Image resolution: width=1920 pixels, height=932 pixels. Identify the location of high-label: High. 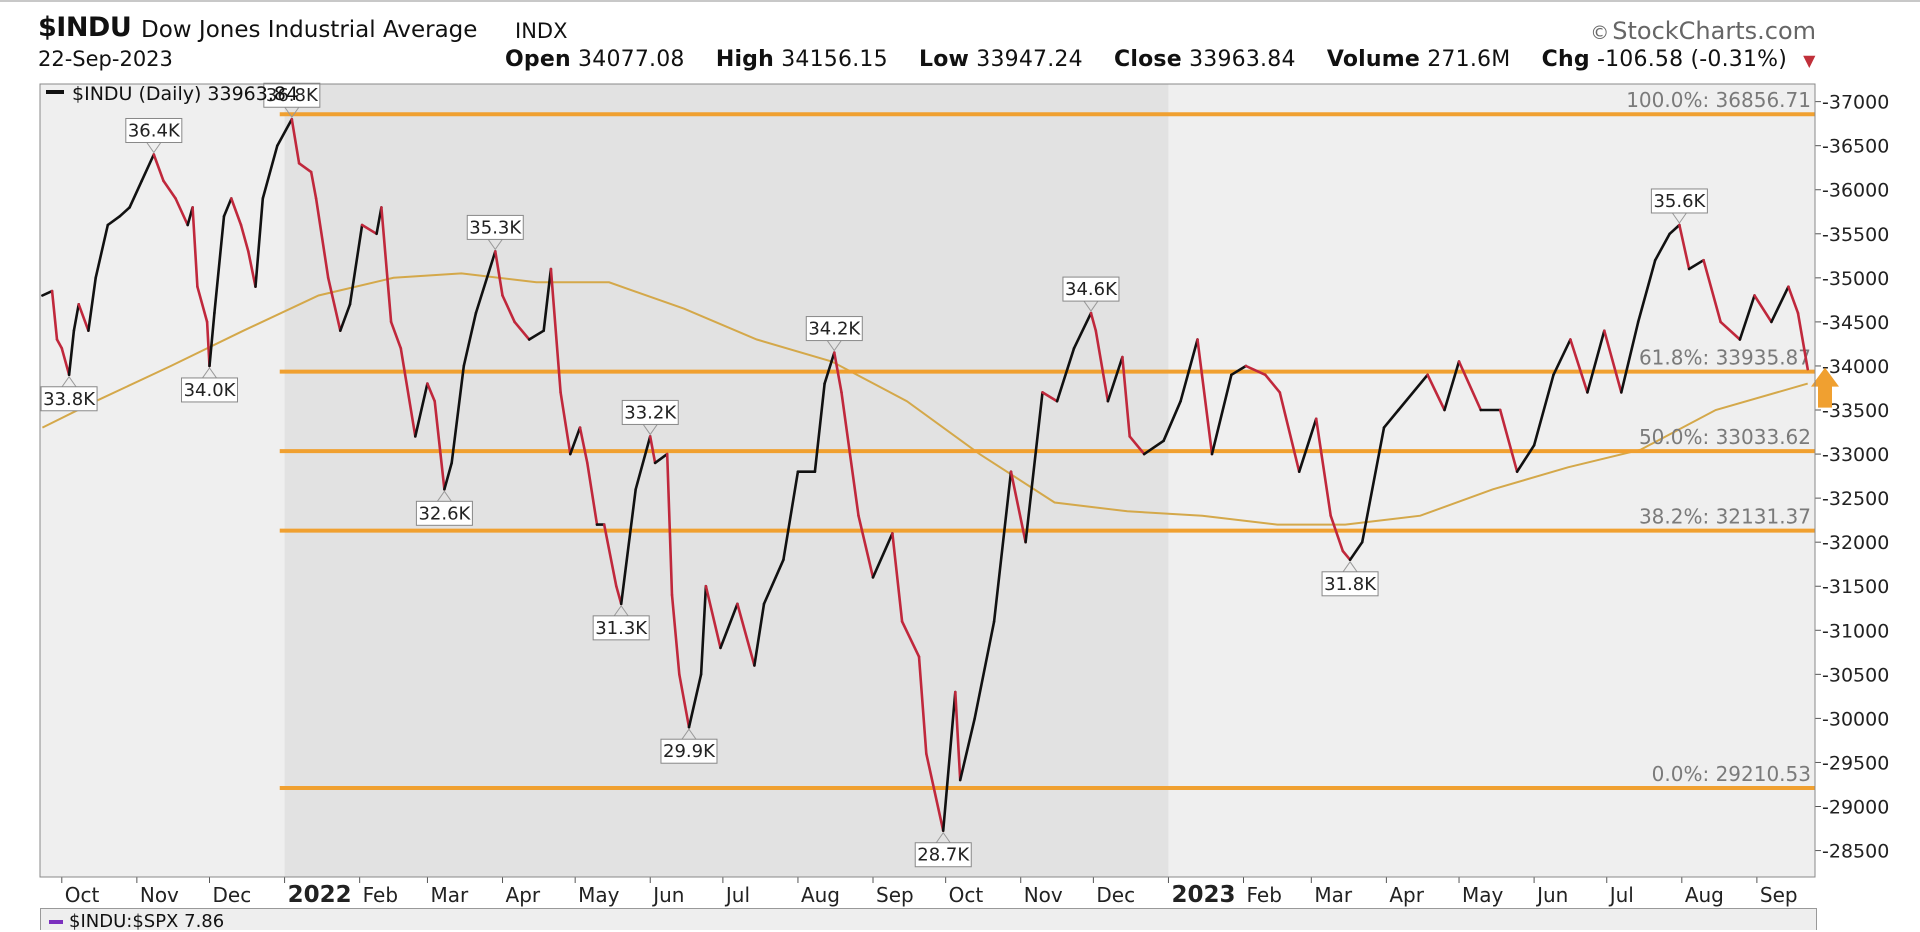
(744, 59).